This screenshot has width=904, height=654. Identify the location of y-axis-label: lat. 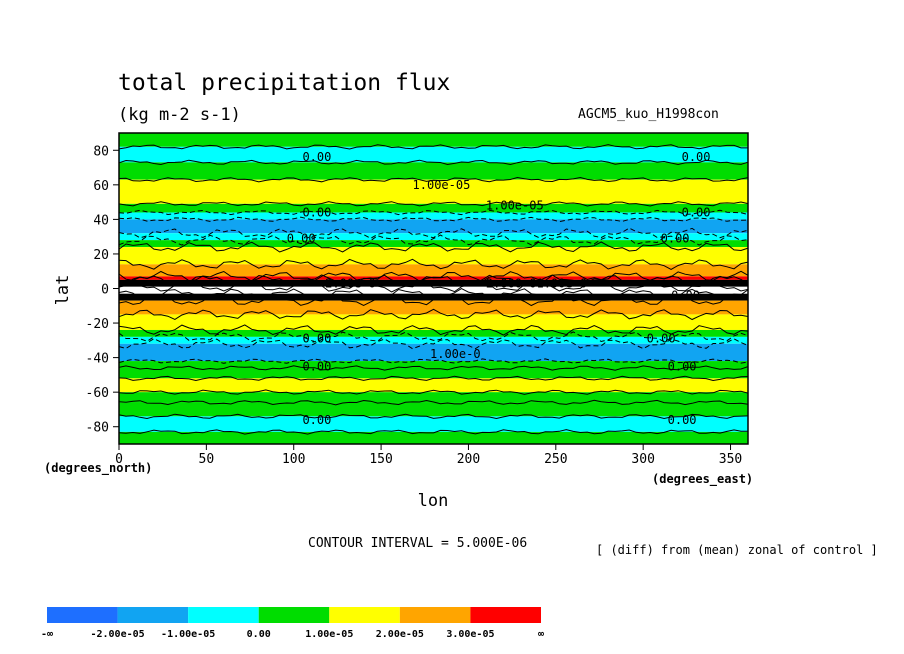
(63, 290).